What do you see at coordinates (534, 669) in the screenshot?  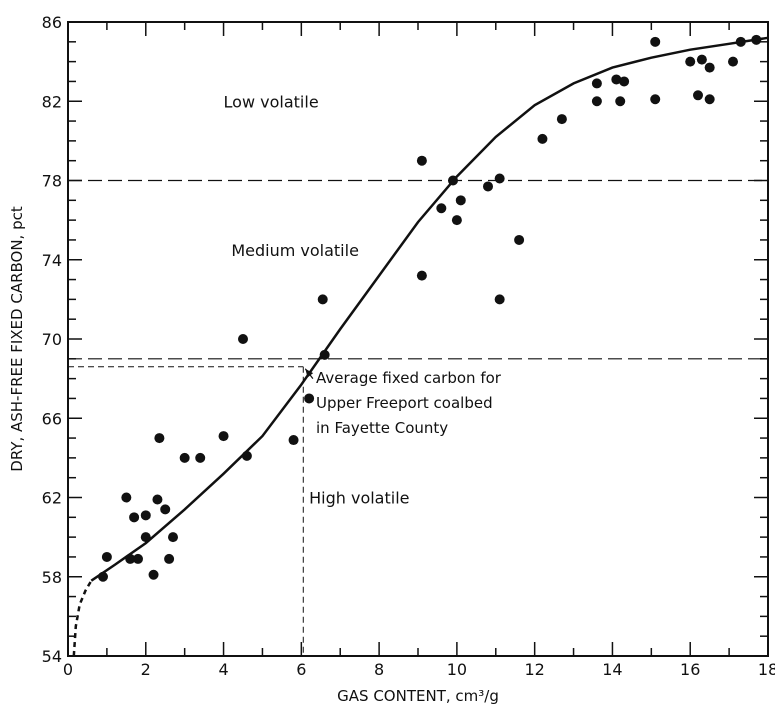 I see `x-tick-label: 12` at bounding box center [534, 669].